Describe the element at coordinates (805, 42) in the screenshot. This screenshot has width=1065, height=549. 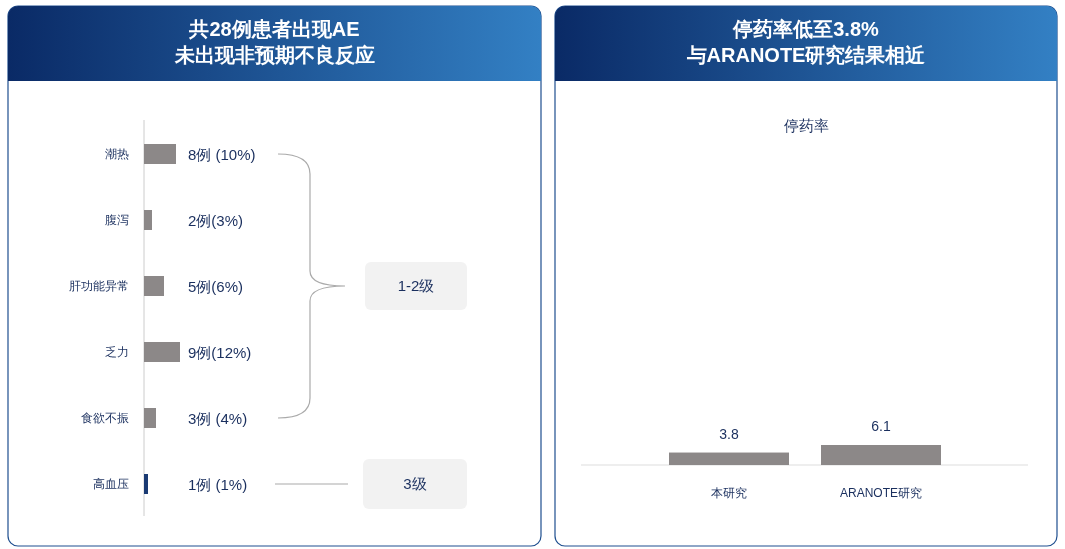
I see `chart-title: 停药率低至3.8% 与ARANOTE研究结果相近` at that location.